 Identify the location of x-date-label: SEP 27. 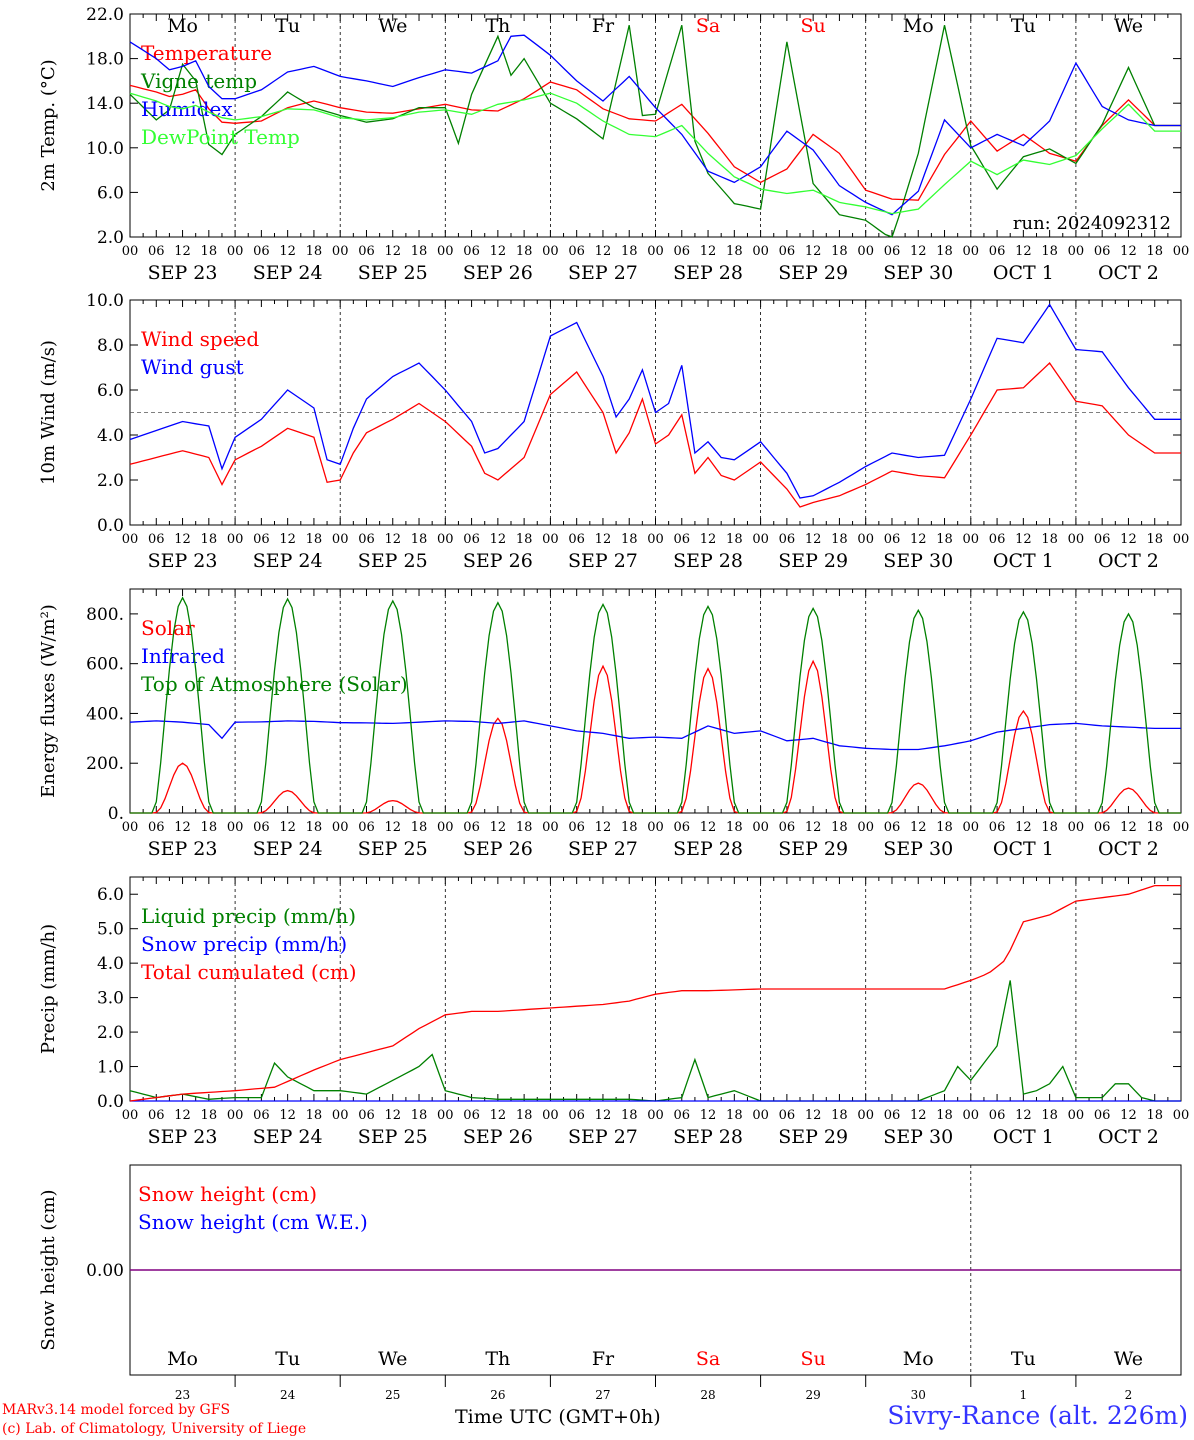
(603, 1137).